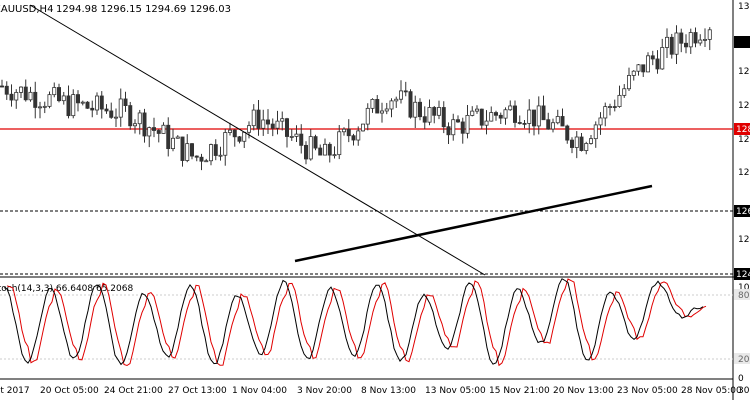 This screenshot has height=400, width=750. I want to click on stoch-level-label: 100, so click(744, 288).